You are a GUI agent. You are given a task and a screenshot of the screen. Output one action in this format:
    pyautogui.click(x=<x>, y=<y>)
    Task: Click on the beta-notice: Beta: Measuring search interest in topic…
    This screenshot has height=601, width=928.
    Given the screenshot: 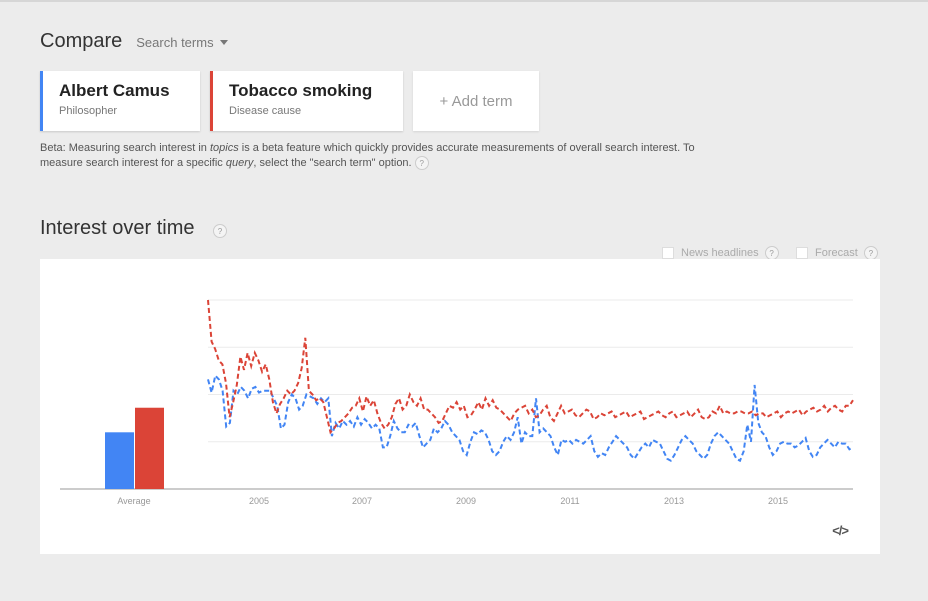 What is the action you would take?
    pyautogui.click(x=380, y=156)
    